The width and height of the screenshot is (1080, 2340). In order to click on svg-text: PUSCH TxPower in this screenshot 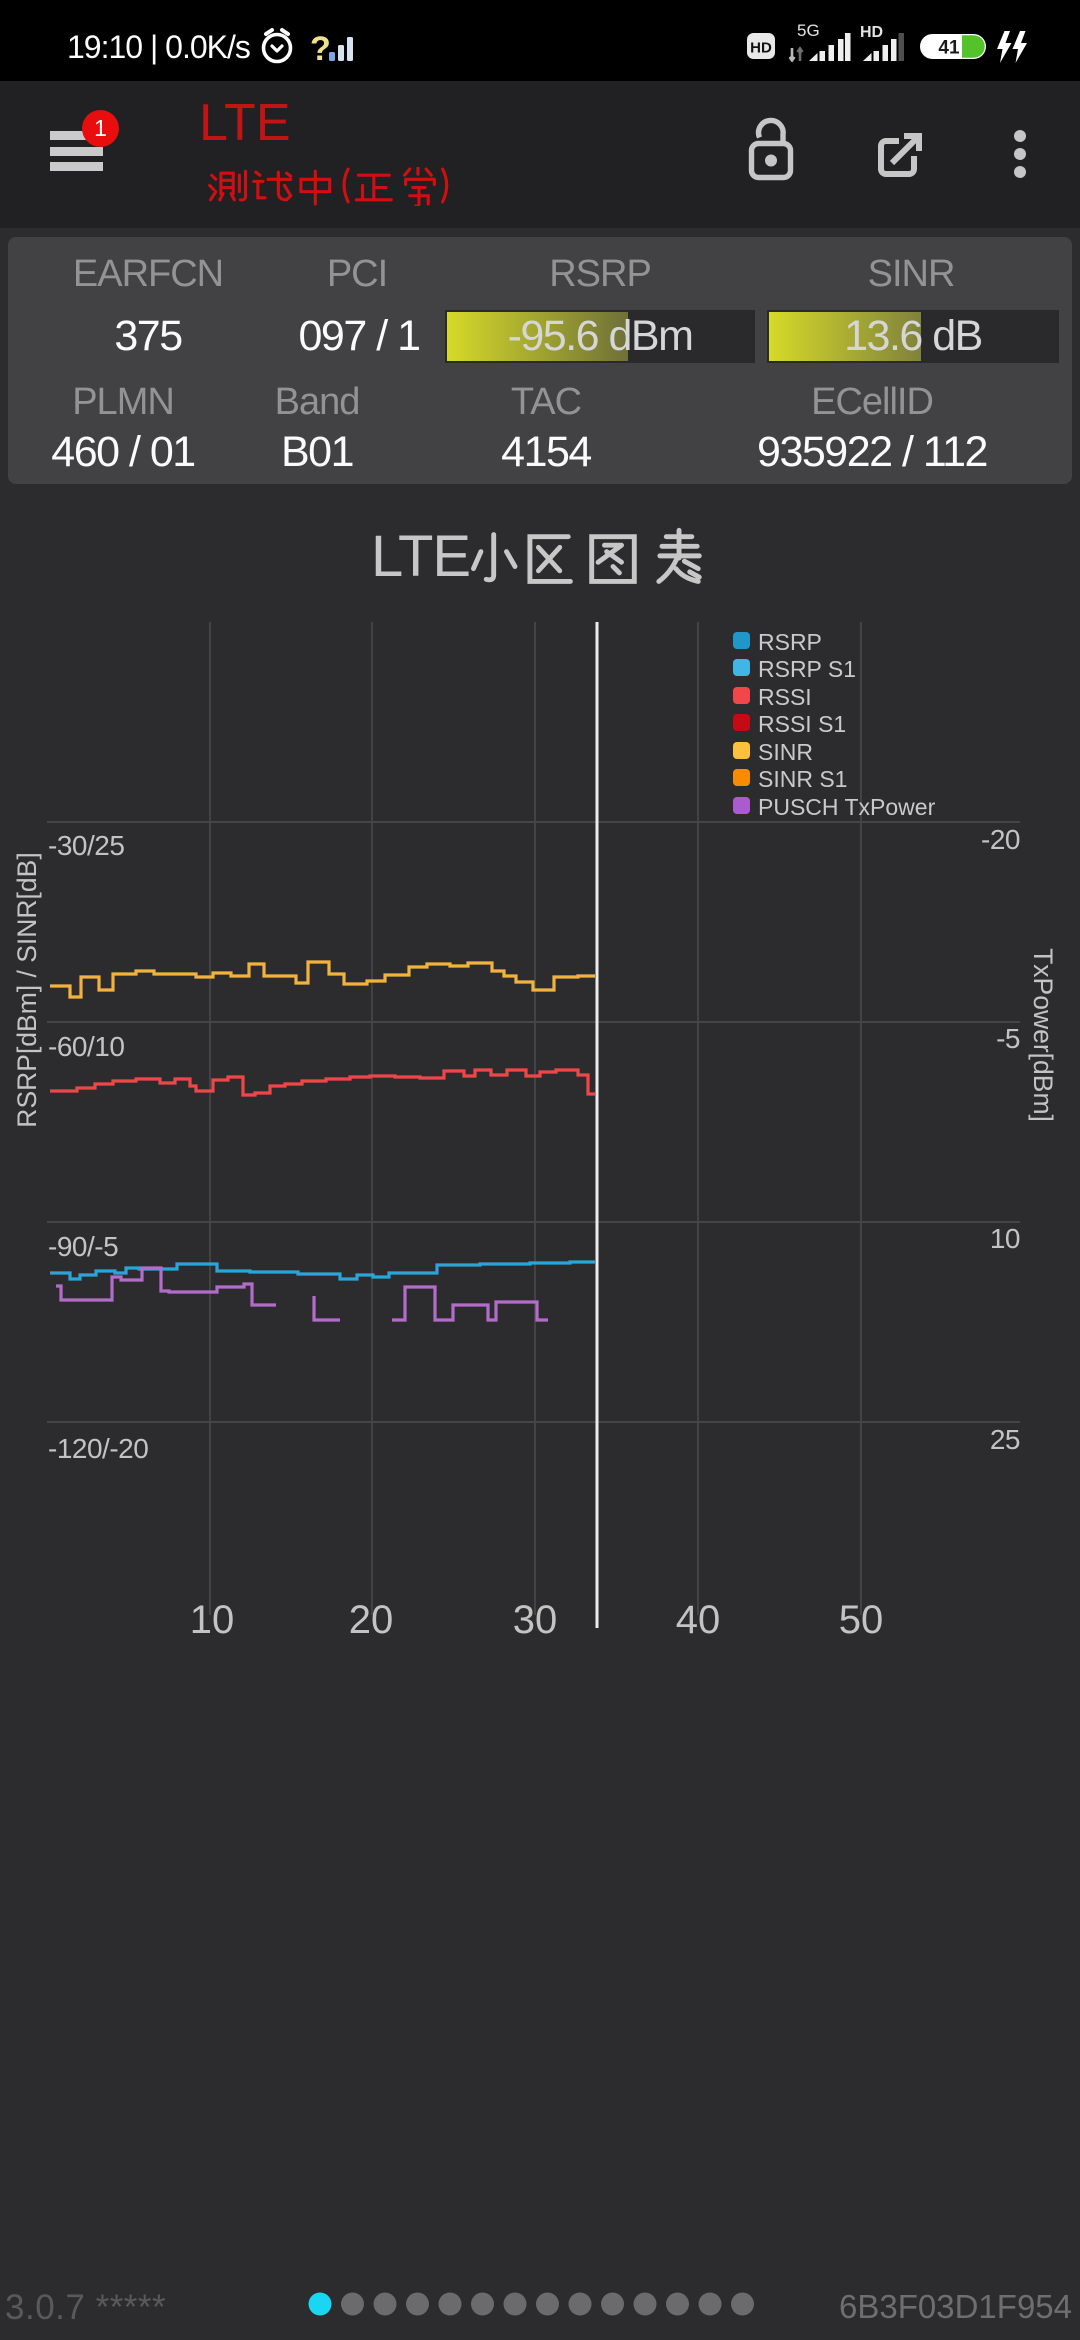, I will do `click(847, 807)`.